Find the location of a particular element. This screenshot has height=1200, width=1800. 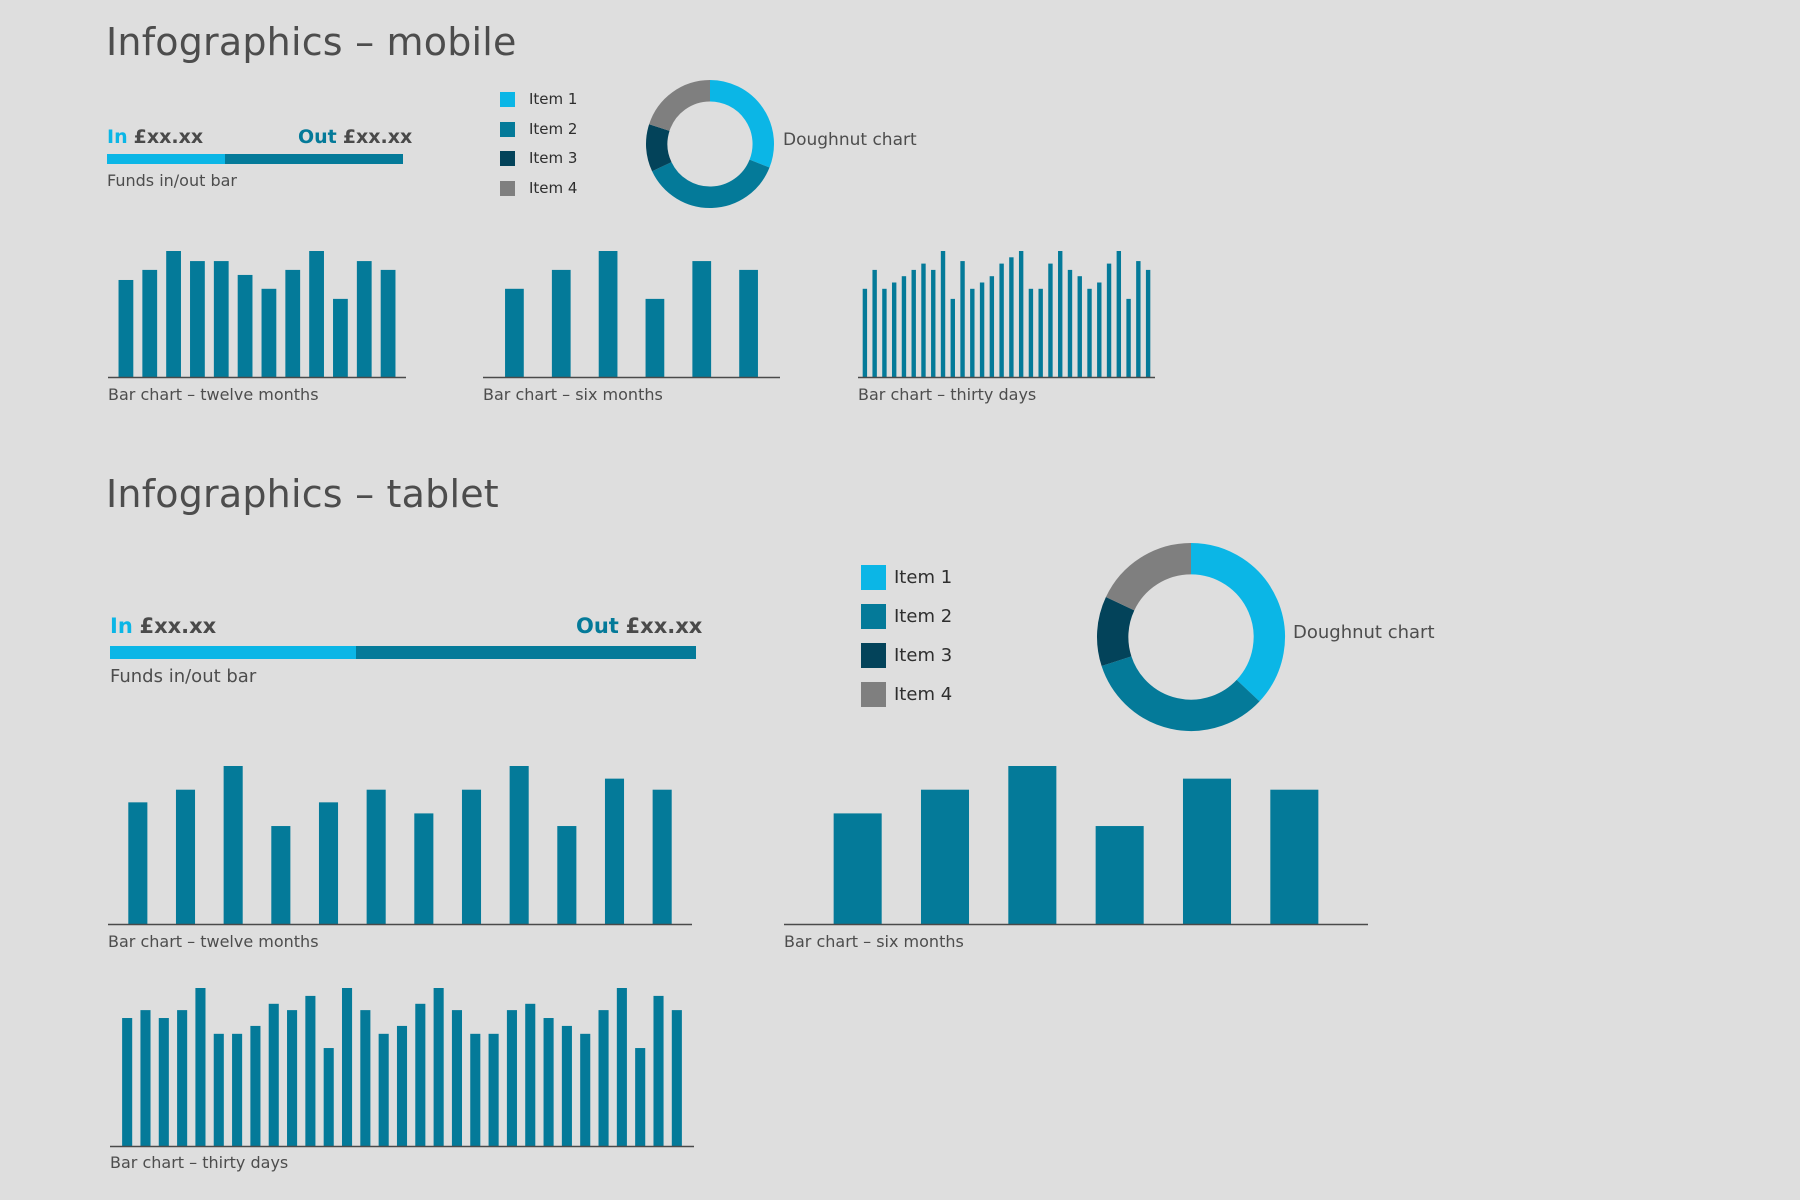

tablet-legend-label-1: Item 1 is located at coordinates (923, 577).